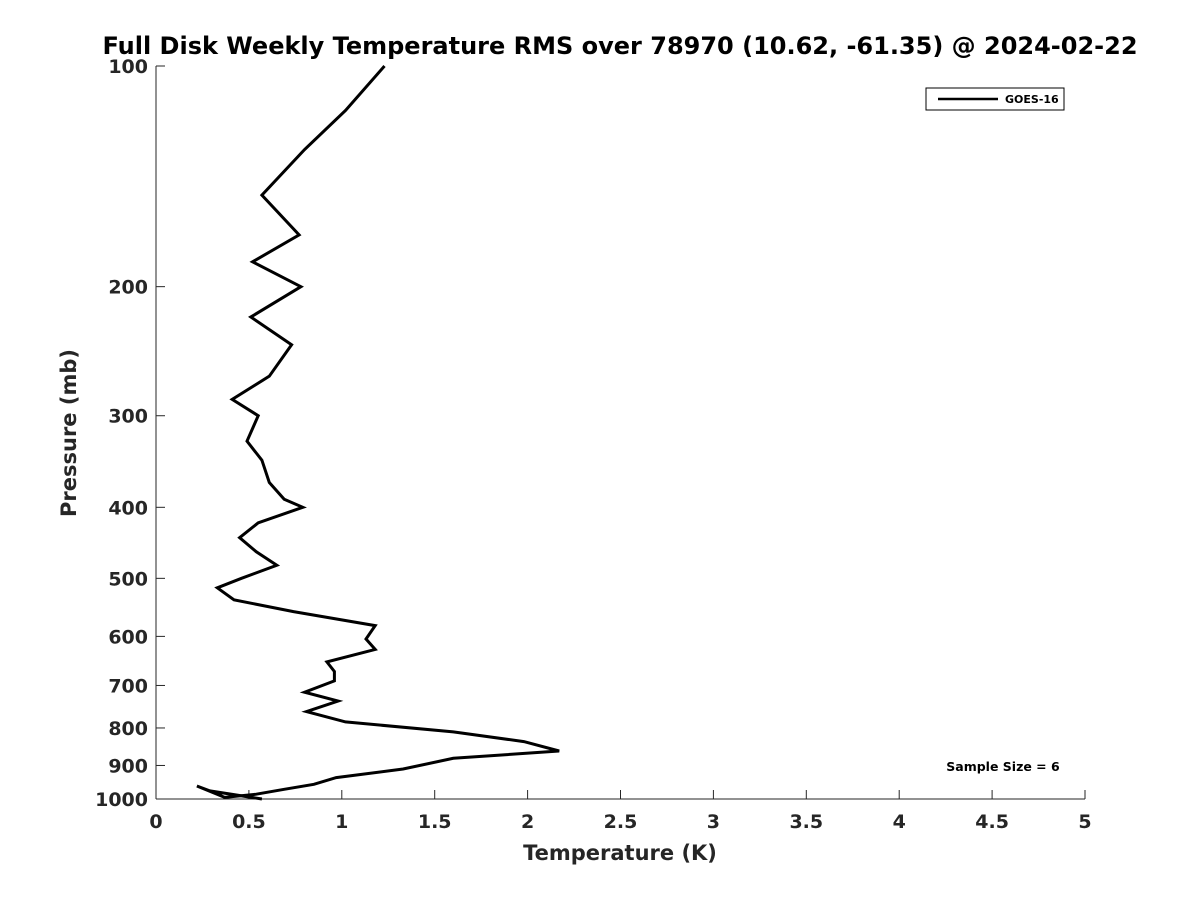 The image size is (1200, 900). I want to click on x-tick-label: 3, so click(713, 822).